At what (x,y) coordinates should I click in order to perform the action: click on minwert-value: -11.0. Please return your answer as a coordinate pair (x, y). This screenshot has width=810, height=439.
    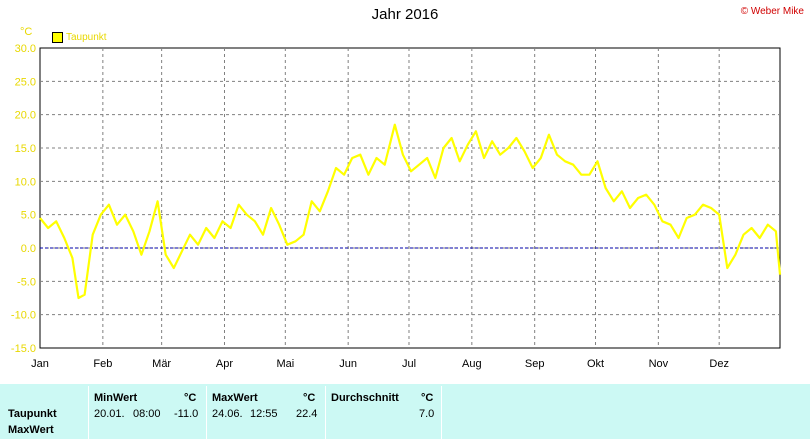
    Looking at the image, I should click on (186, 414).